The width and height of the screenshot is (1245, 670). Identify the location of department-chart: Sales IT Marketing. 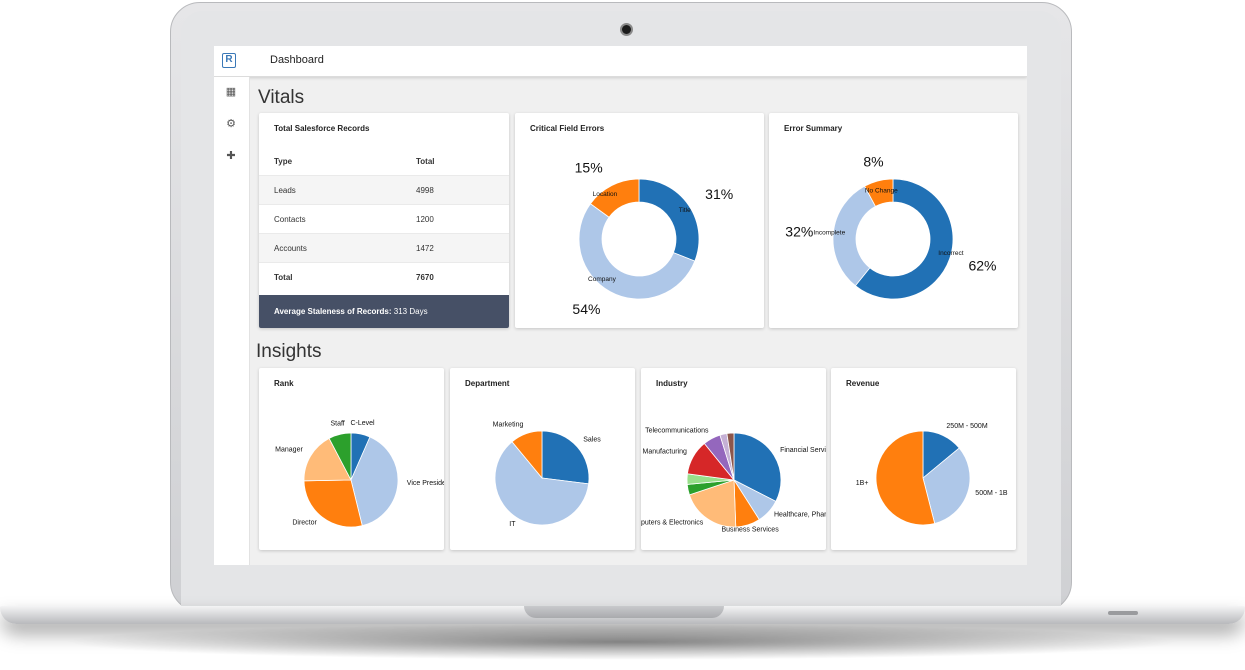
(547, 474).